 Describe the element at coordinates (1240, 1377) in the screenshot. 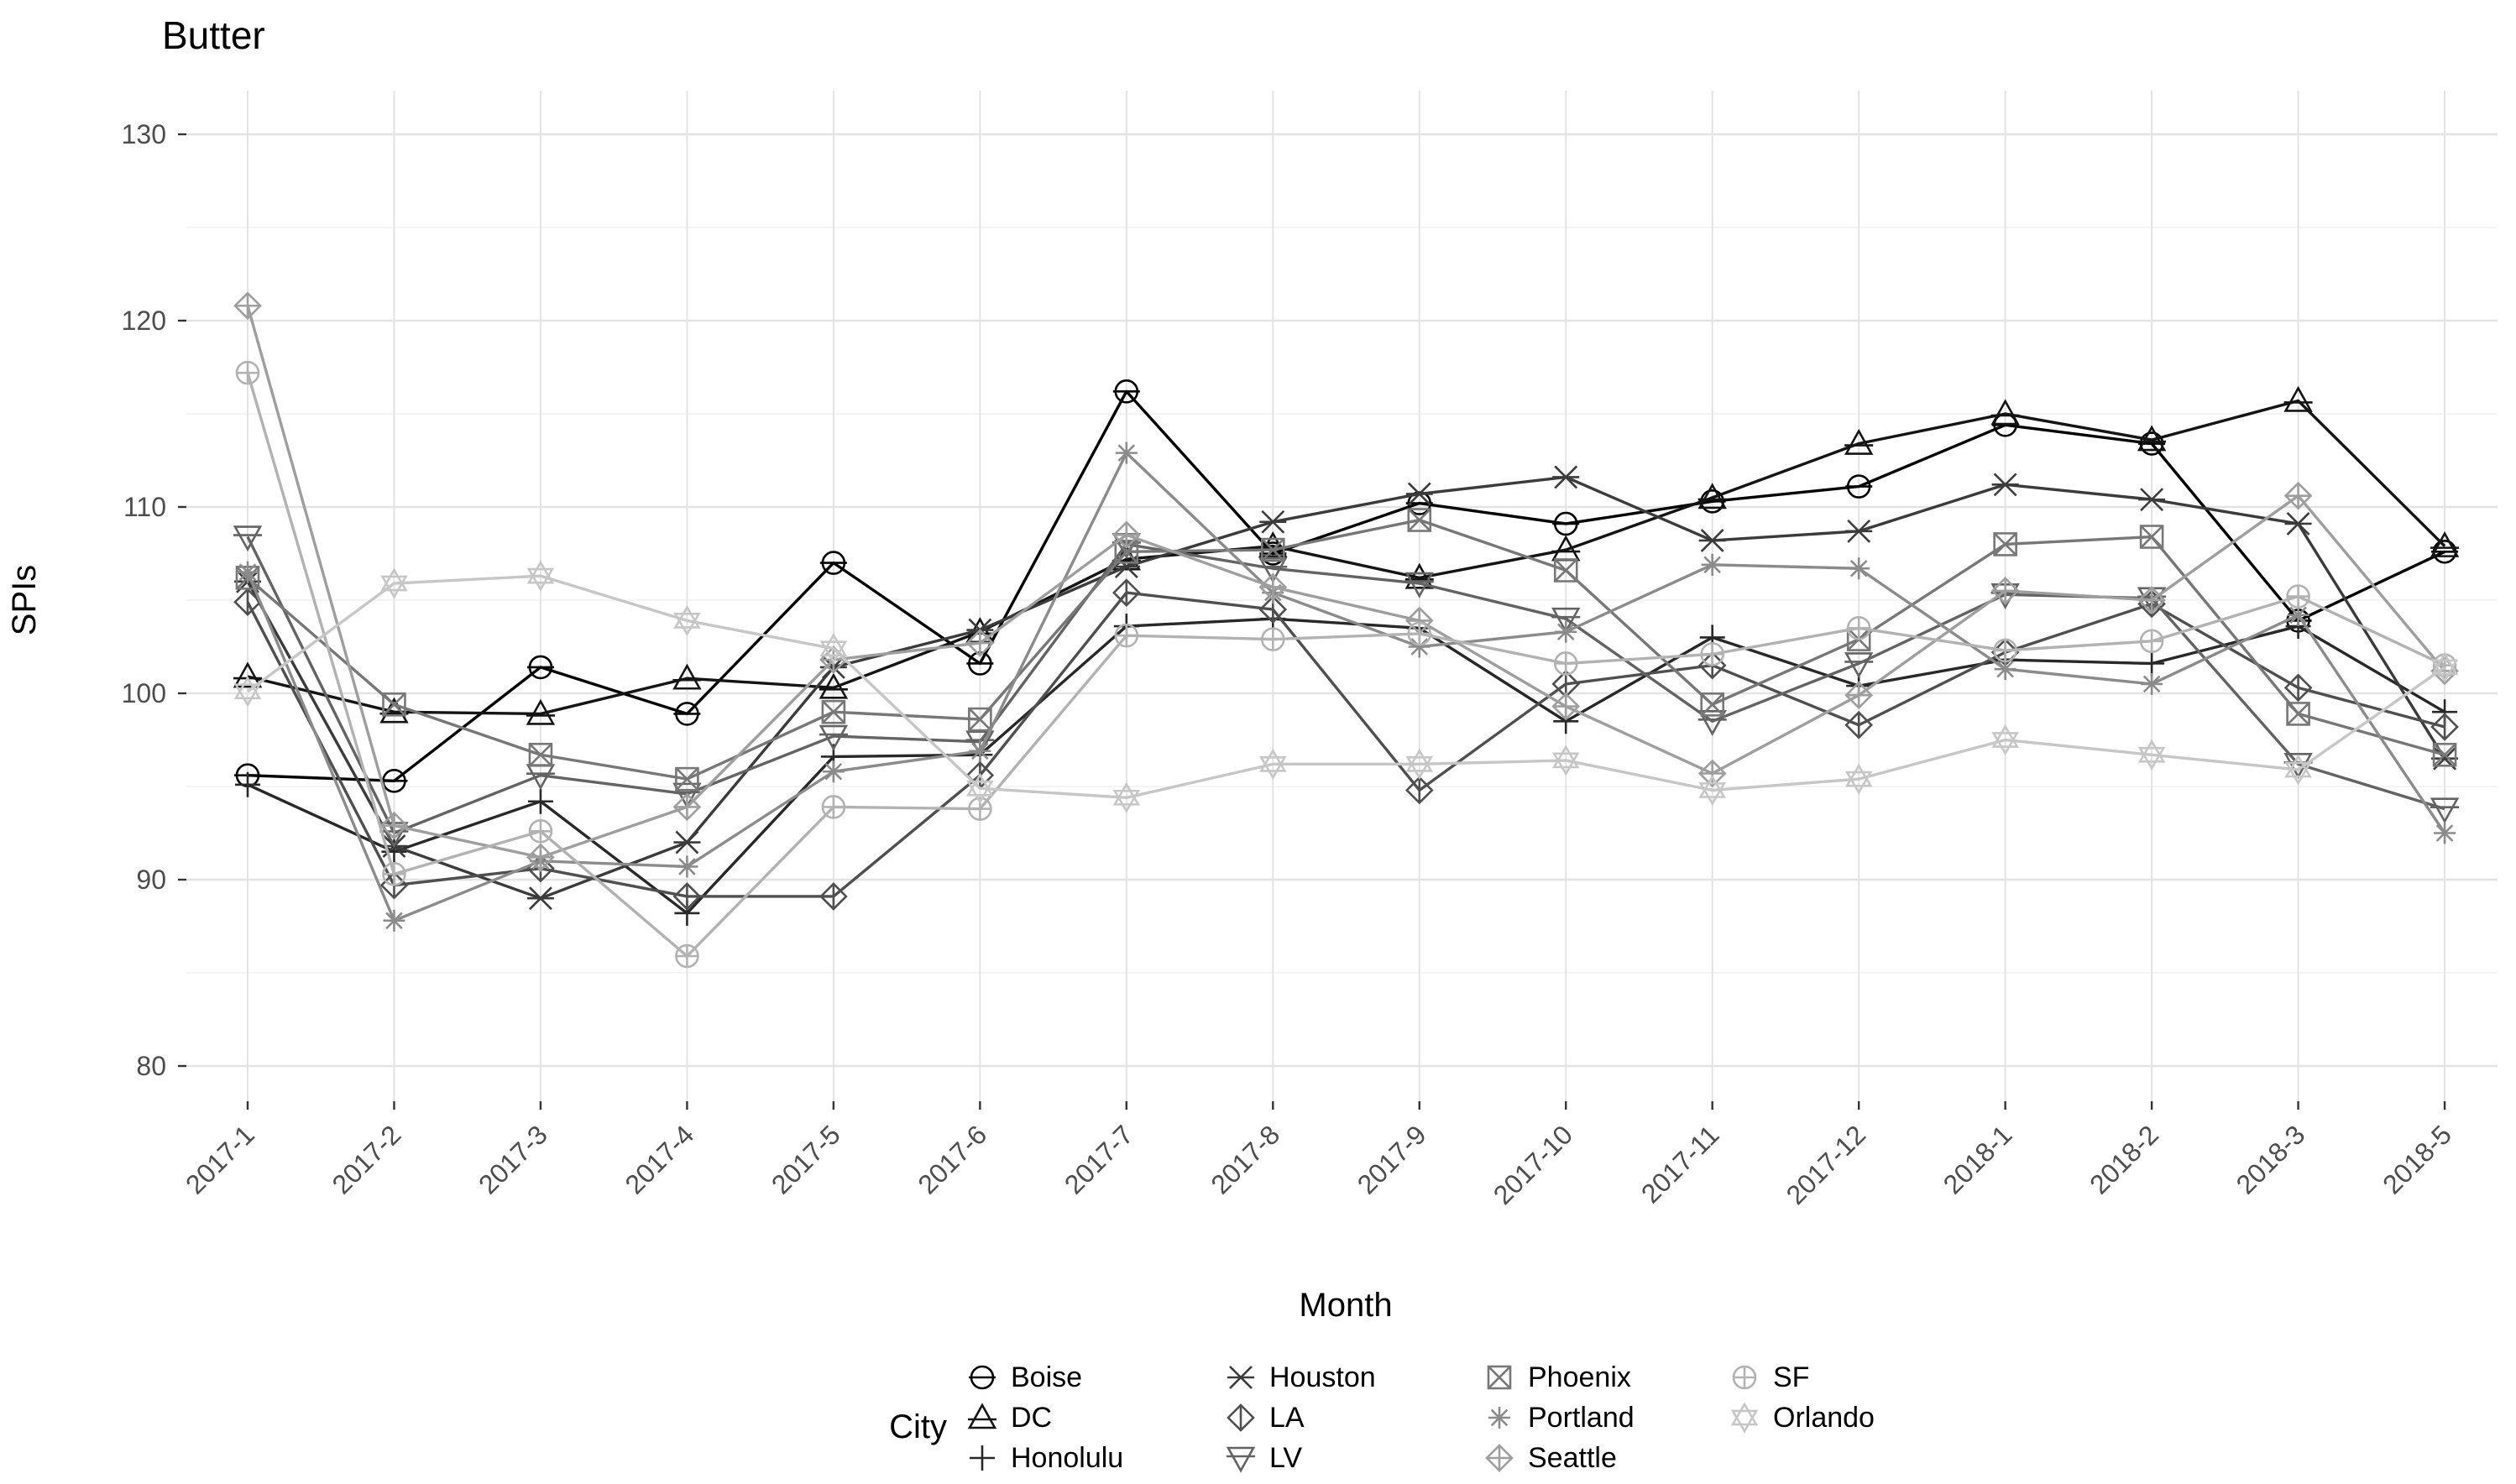

I see `Houston-legend-glyph` at that location.